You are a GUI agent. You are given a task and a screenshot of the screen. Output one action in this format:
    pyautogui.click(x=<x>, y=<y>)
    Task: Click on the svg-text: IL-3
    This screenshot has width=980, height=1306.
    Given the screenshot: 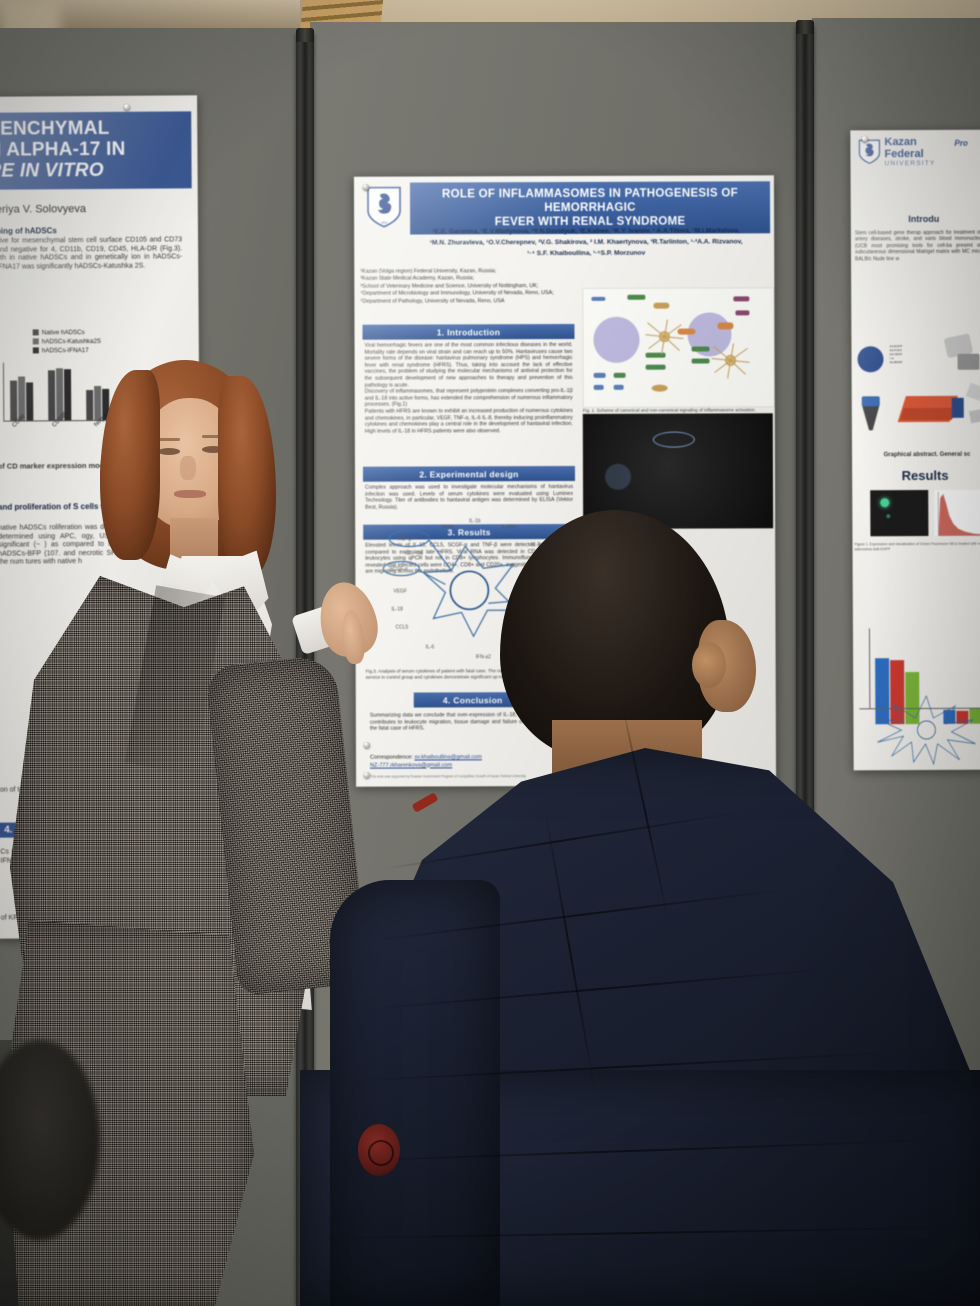 What is the action you would take?
    pyautogui.click(x=535, y=545)
    